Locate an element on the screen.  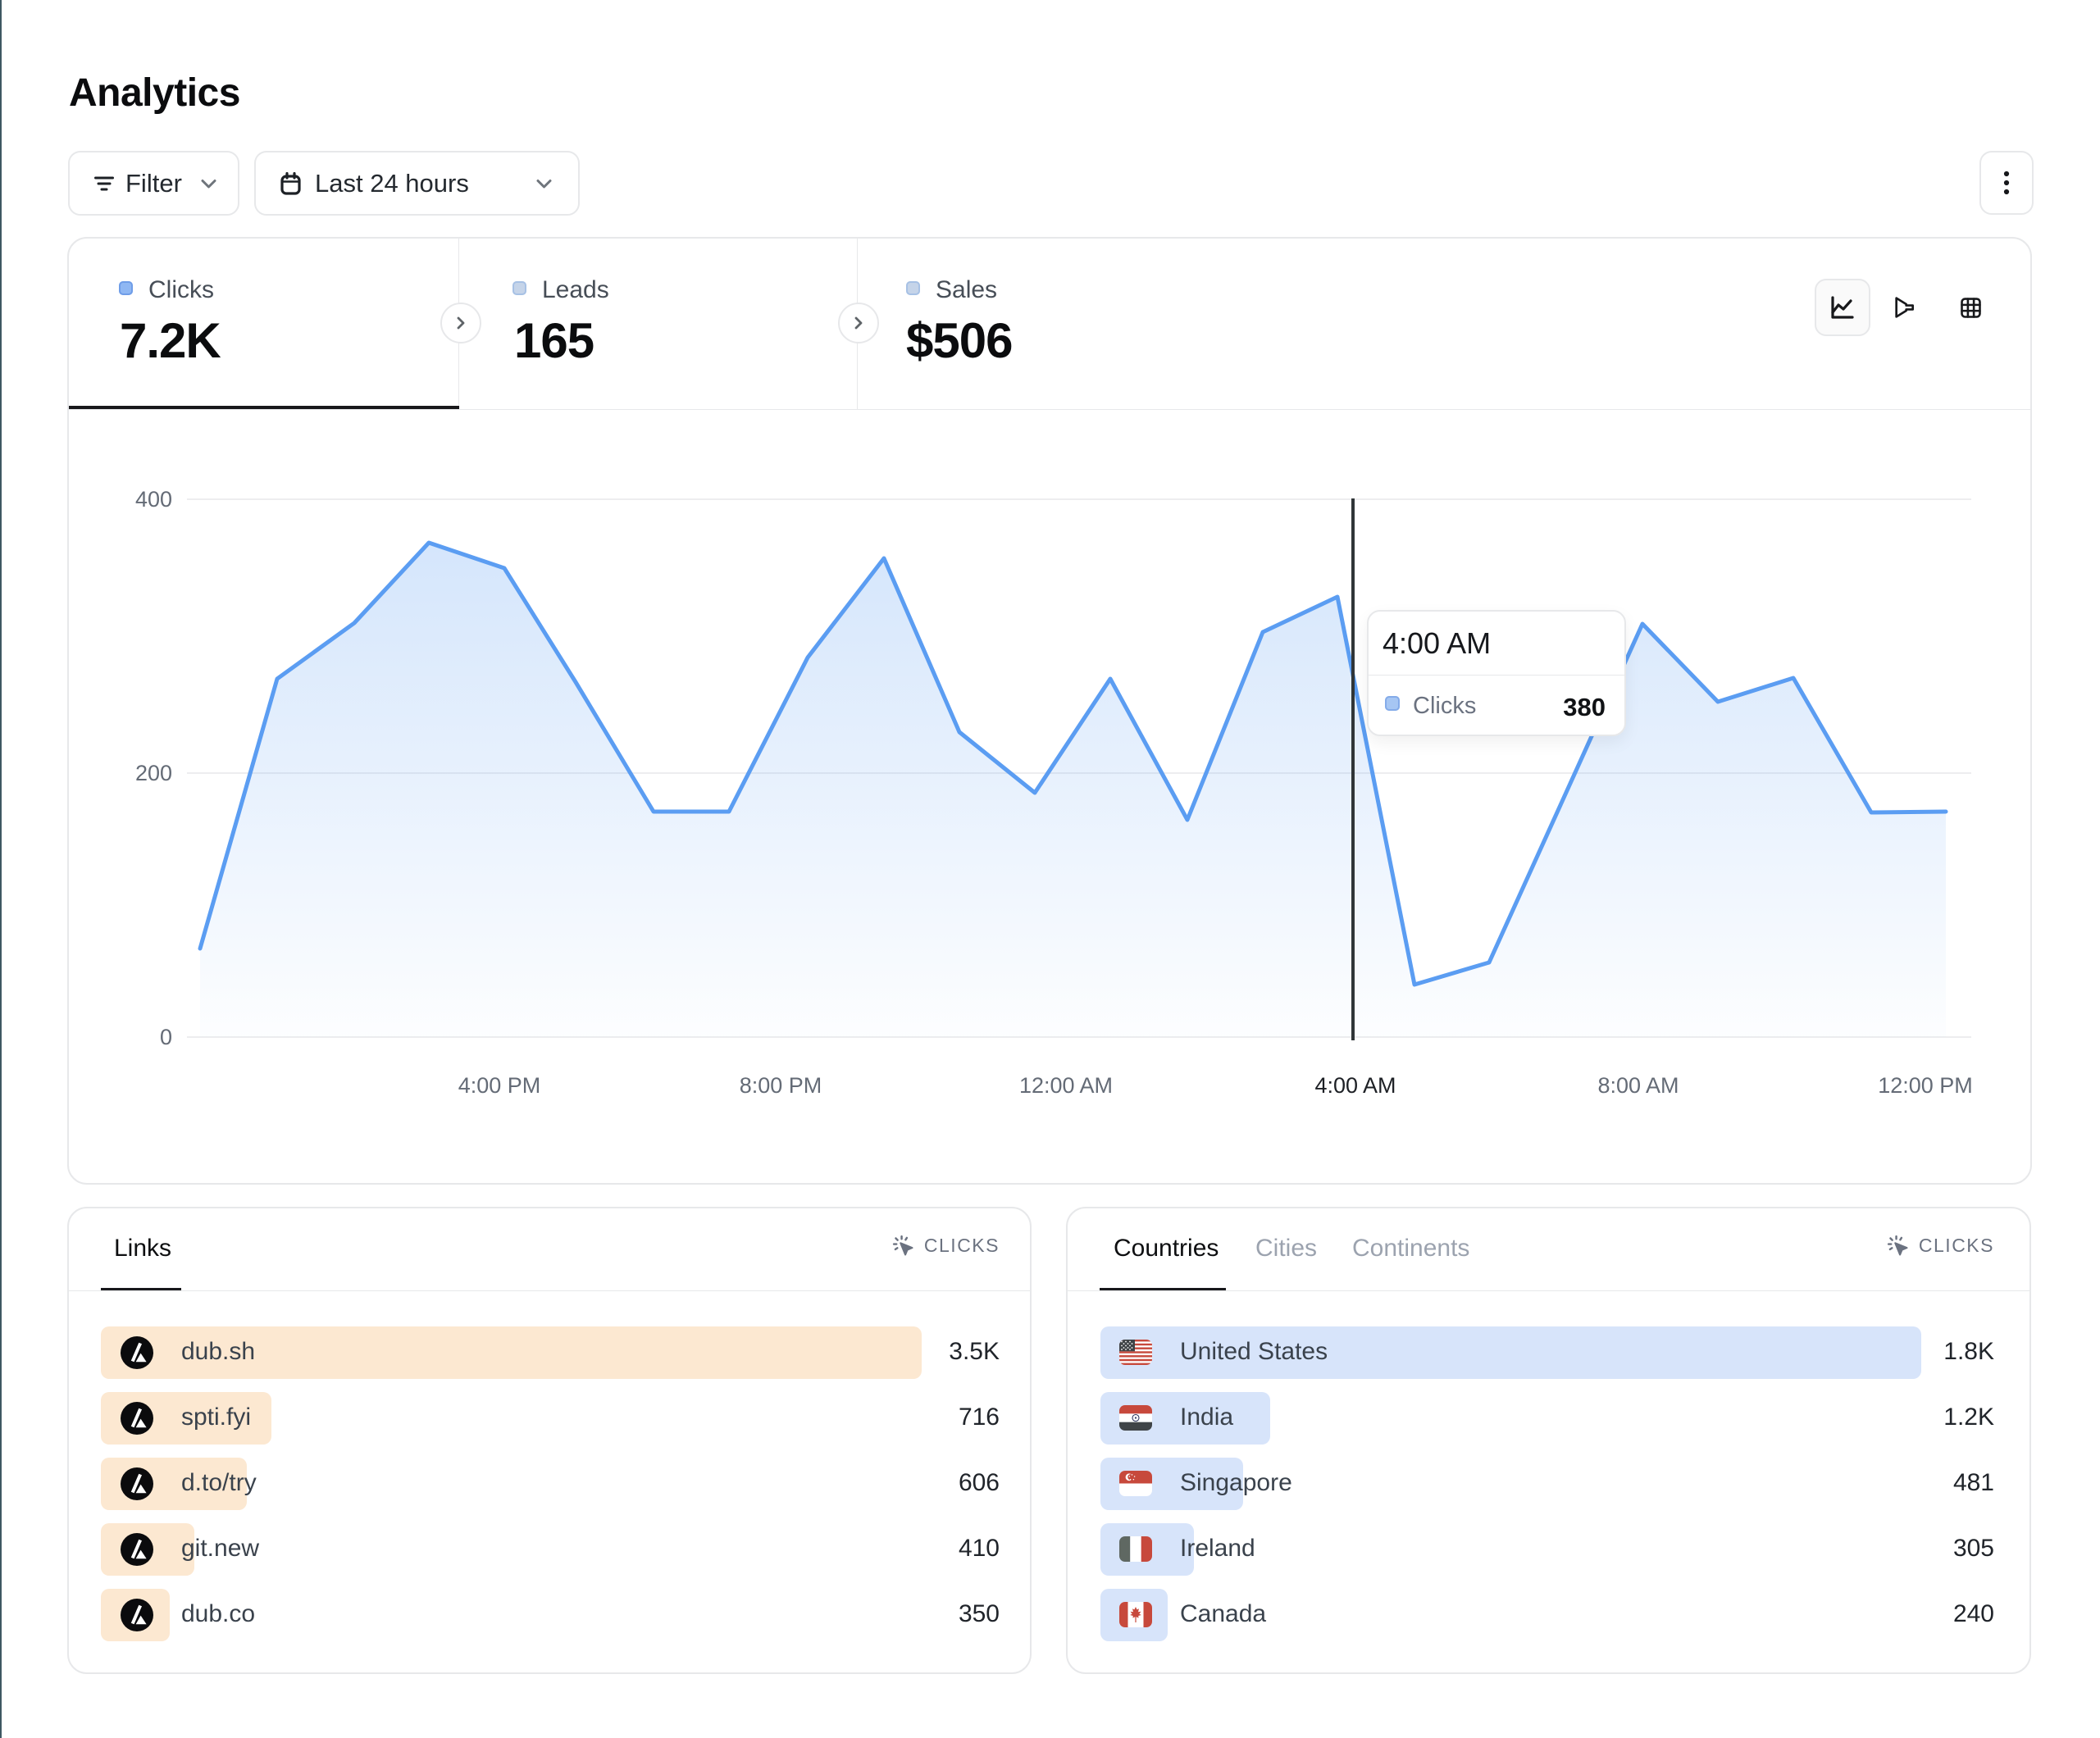
svg-text: 400 is located at coordinates (153, 499).